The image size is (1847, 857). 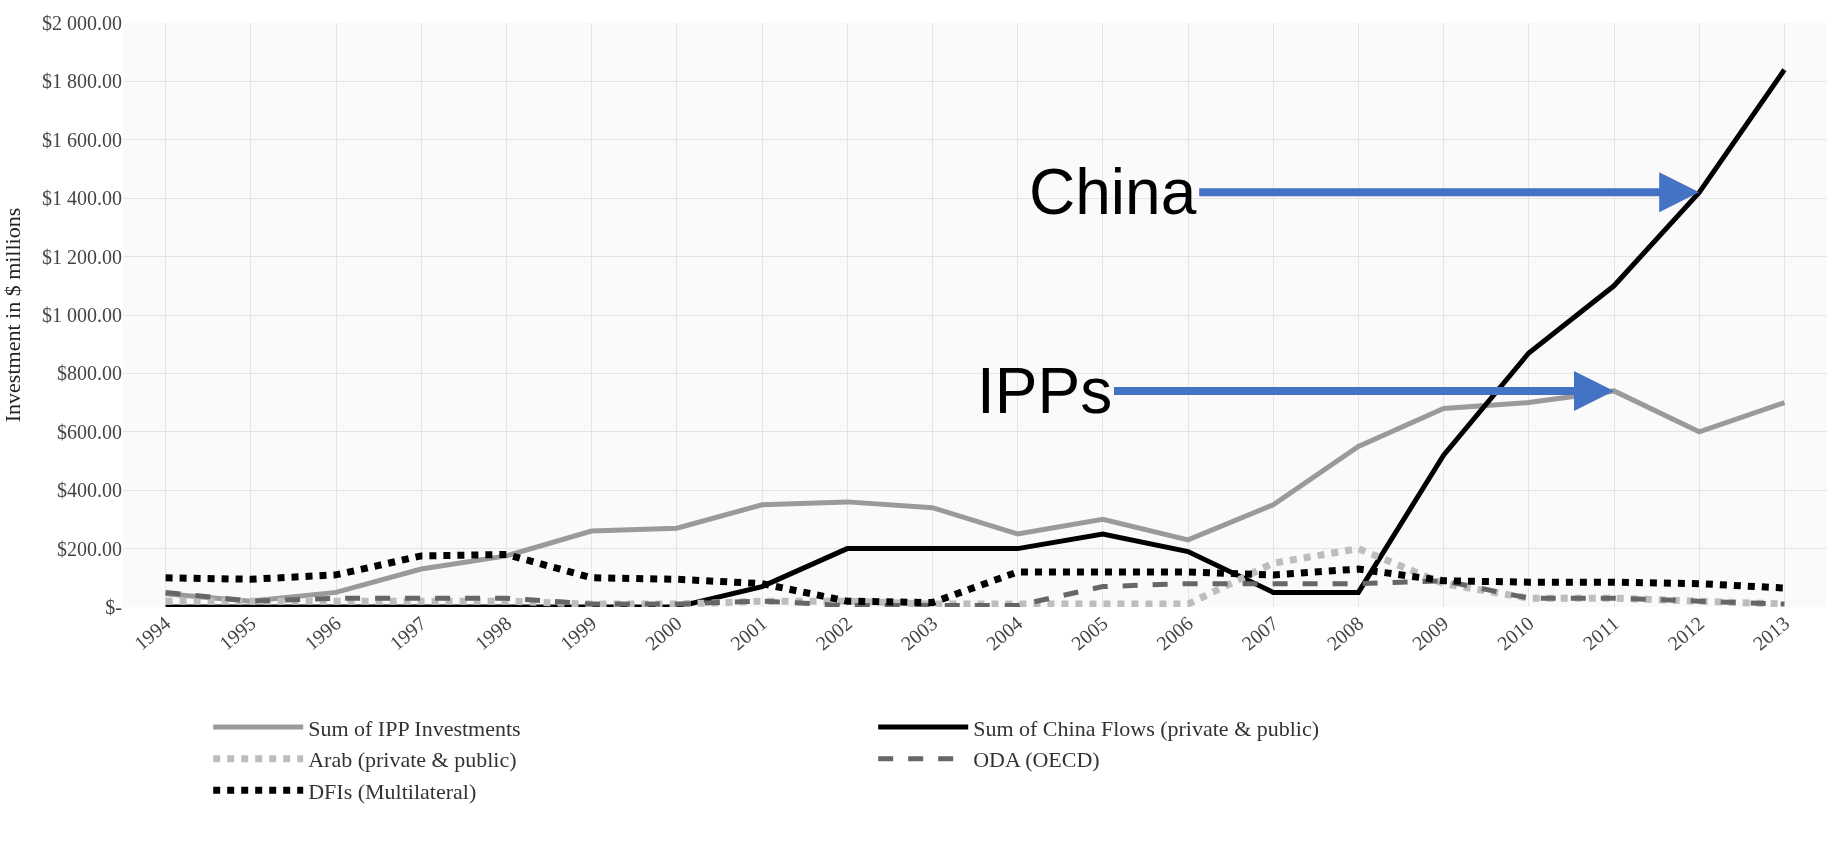 I want to click on x-tick-label: 1995, so click(x=237, y=633).